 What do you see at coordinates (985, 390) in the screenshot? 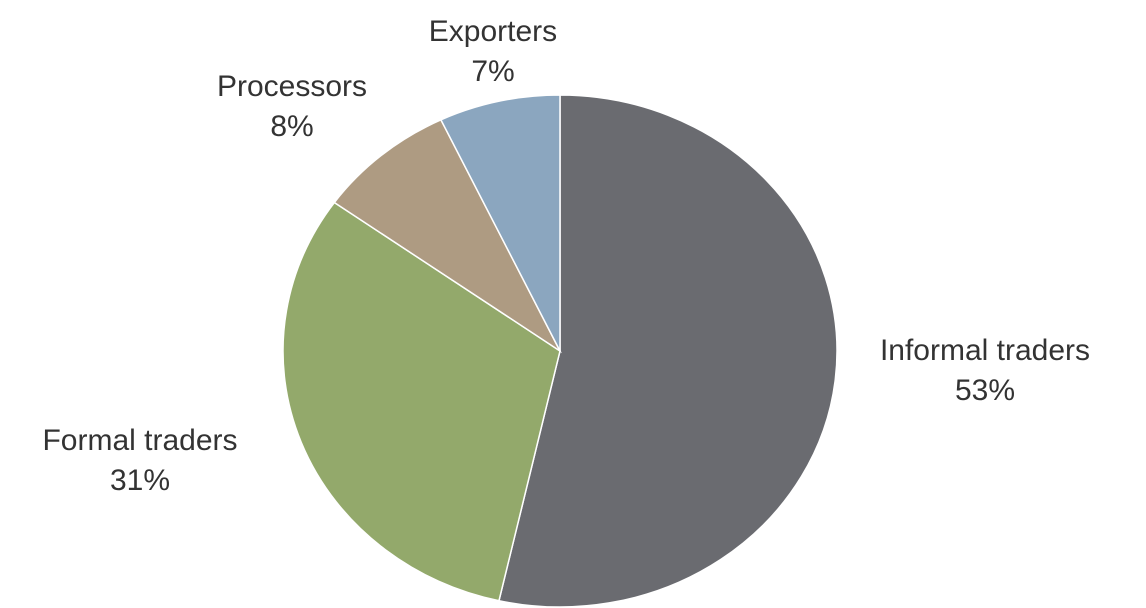
I see `value-label: 53%` at bounding box center [985, 390].